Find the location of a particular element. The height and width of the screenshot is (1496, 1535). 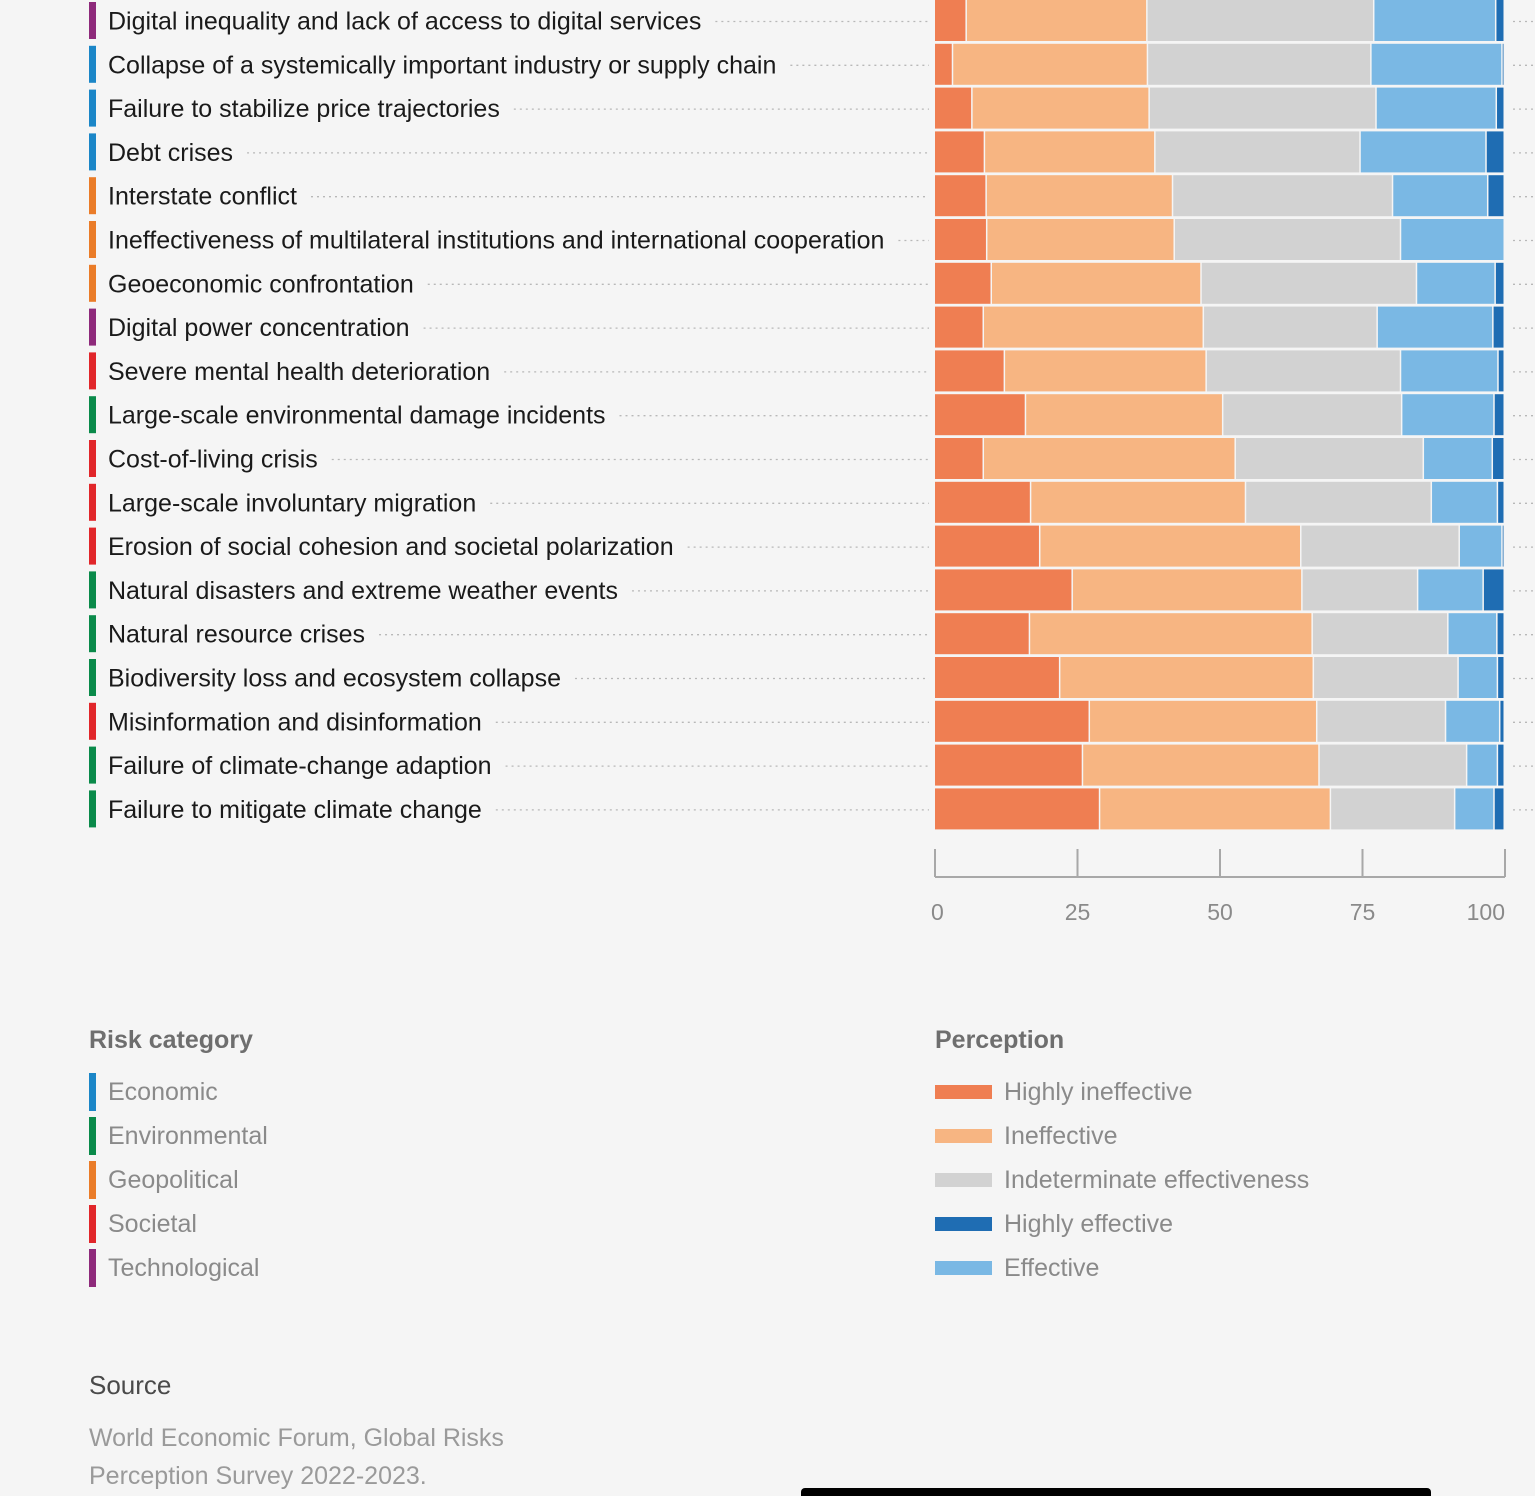

risk-category-legend-label: Environmental is located at coordinates (188, 1135).